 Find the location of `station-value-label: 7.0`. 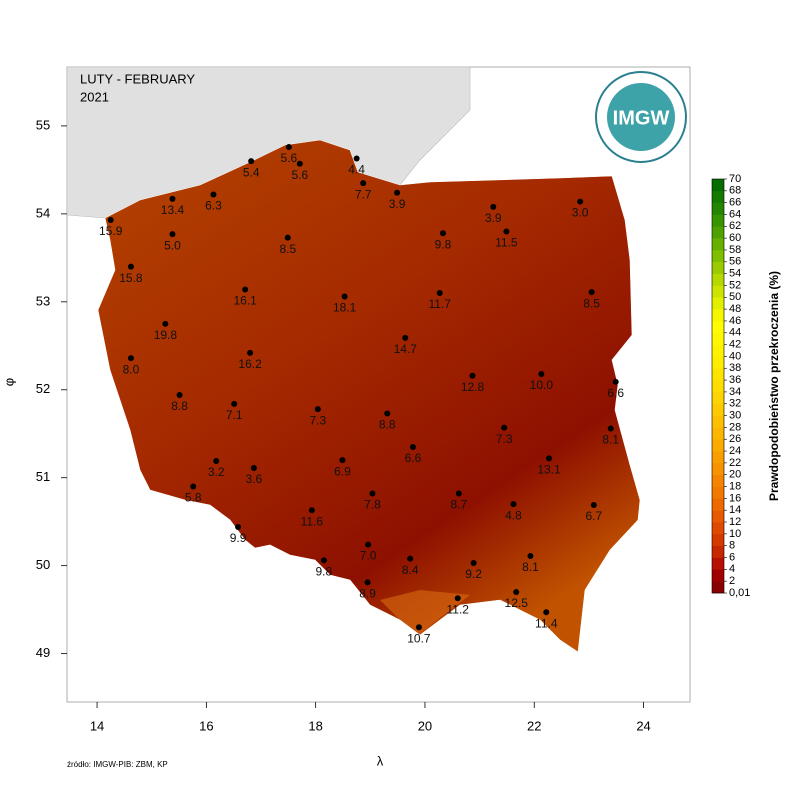

station-value-label: 7.0 is located at coordinates (368, 556).